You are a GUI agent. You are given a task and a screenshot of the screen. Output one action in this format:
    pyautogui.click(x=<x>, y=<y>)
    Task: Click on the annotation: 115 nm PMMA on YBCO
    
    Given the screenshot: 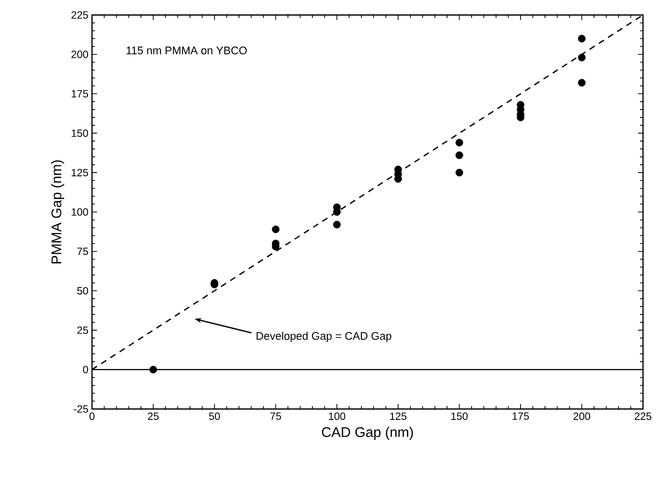 What is the action you would take?
    pyautogui.click(x=186, y=50)
    